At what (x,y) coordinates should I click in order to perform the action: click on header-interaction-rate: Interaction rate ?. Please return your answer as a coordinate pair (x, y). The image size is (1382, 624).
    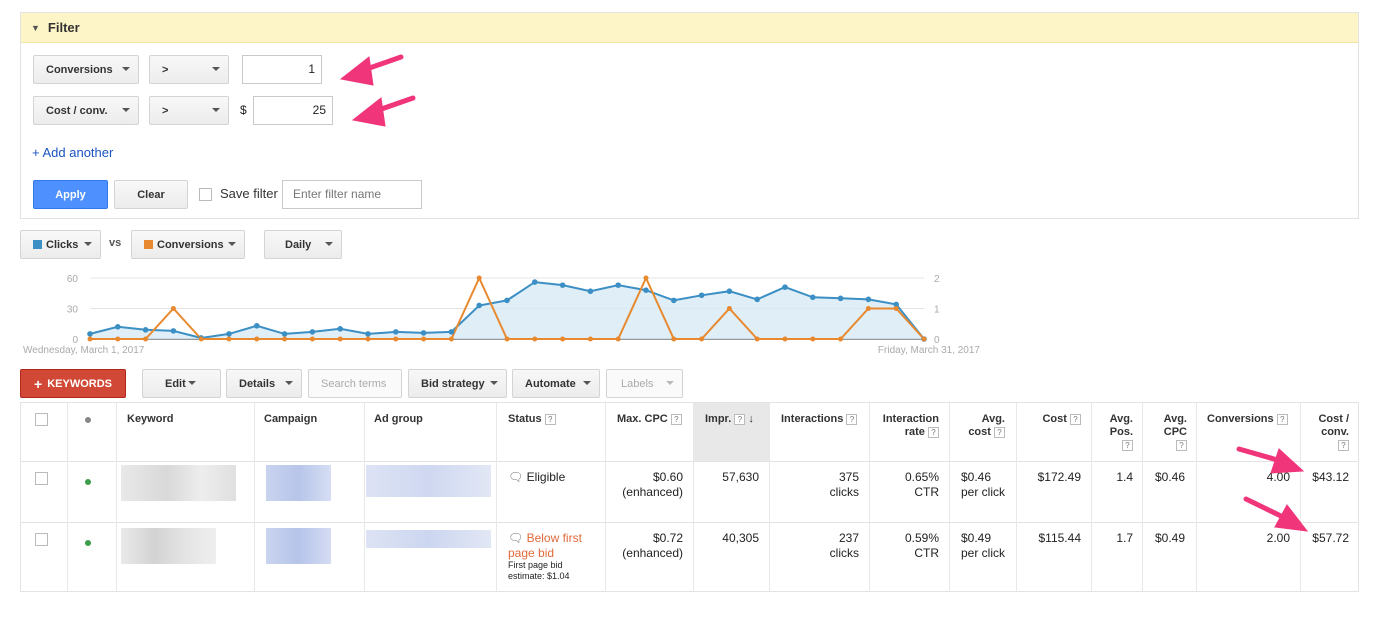
    Looking at the image, I should click on (906, 426).